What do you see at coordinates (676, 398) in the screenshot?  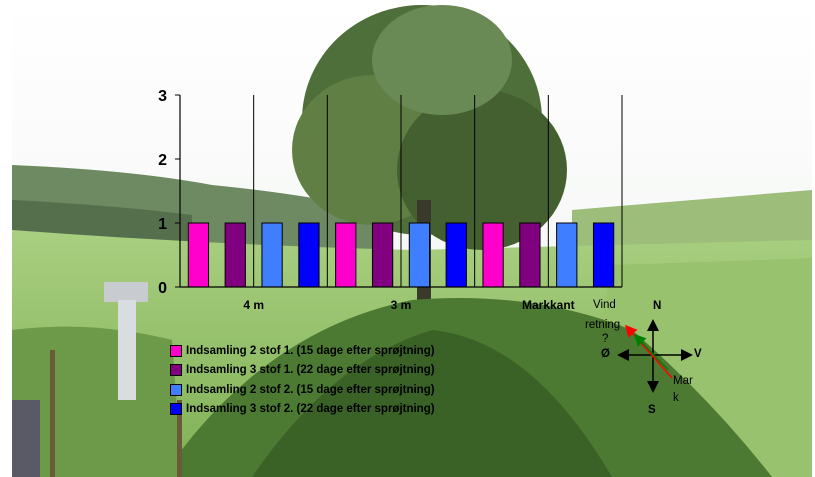 I see `field-label-line2: k` at bounding box center [676, 398].